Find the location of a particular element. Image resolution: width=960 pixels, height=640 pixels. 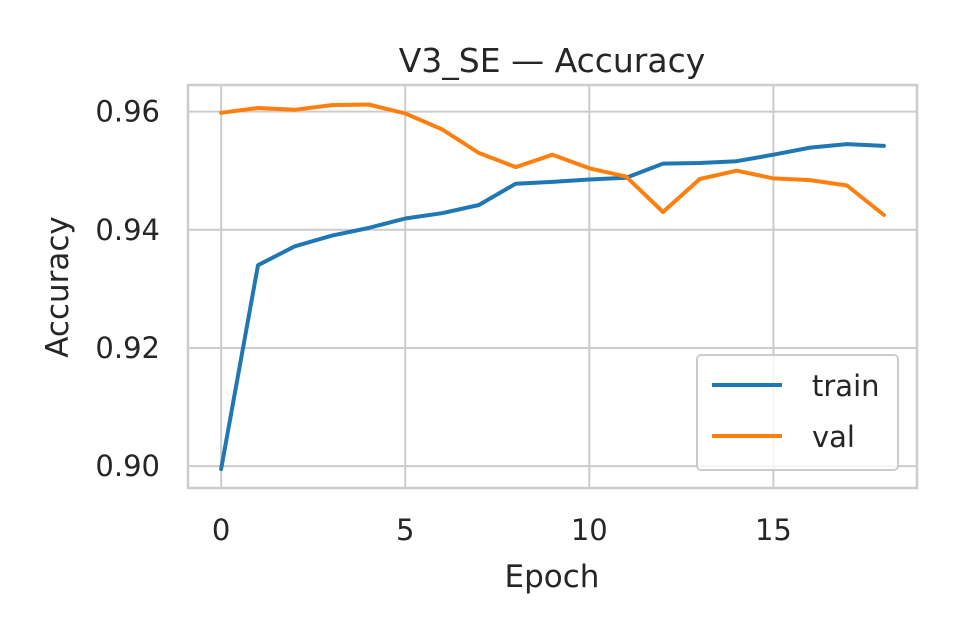

y-tick-label: 0.92 is located at coordinates (127, 348).